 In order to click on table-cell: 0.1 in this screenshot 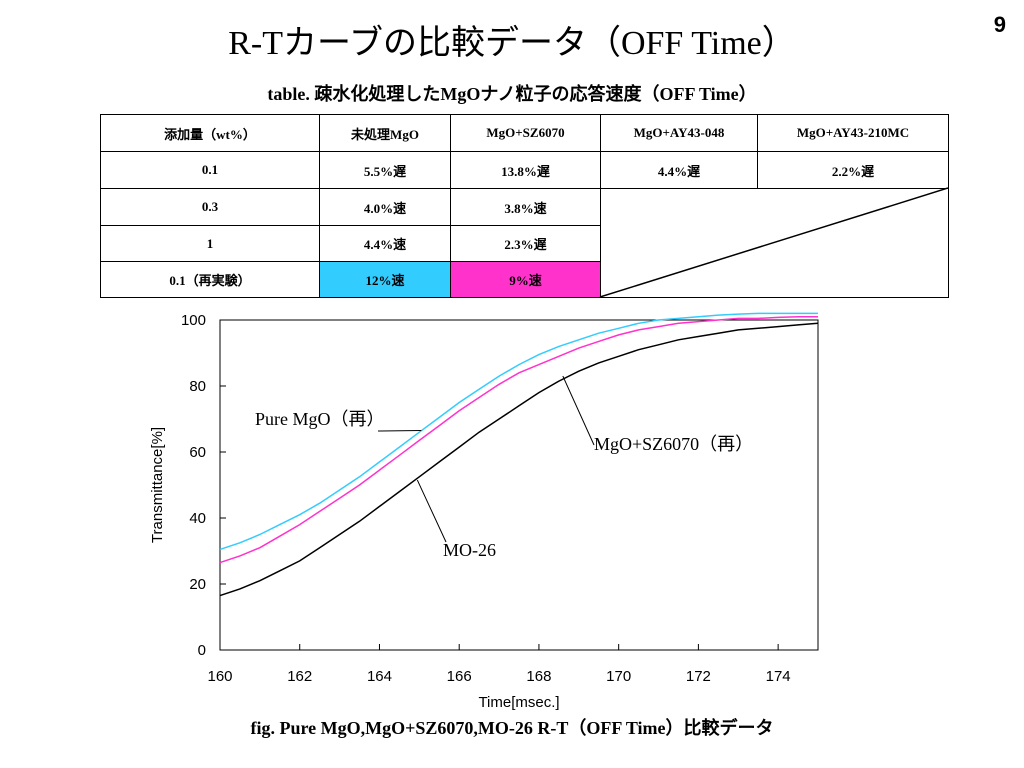, I will do `click(210, 170)`.